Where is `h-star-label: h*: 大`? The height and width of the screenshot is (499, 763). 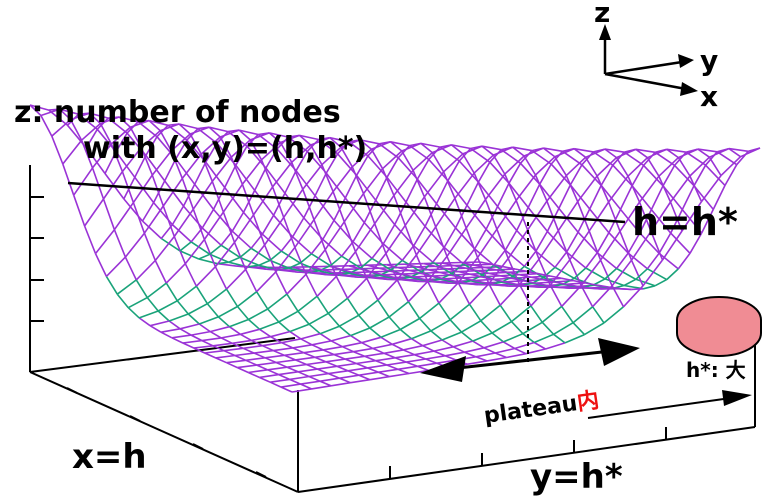
h-star-label: h*: 大 is located at coordinates (716, 370).